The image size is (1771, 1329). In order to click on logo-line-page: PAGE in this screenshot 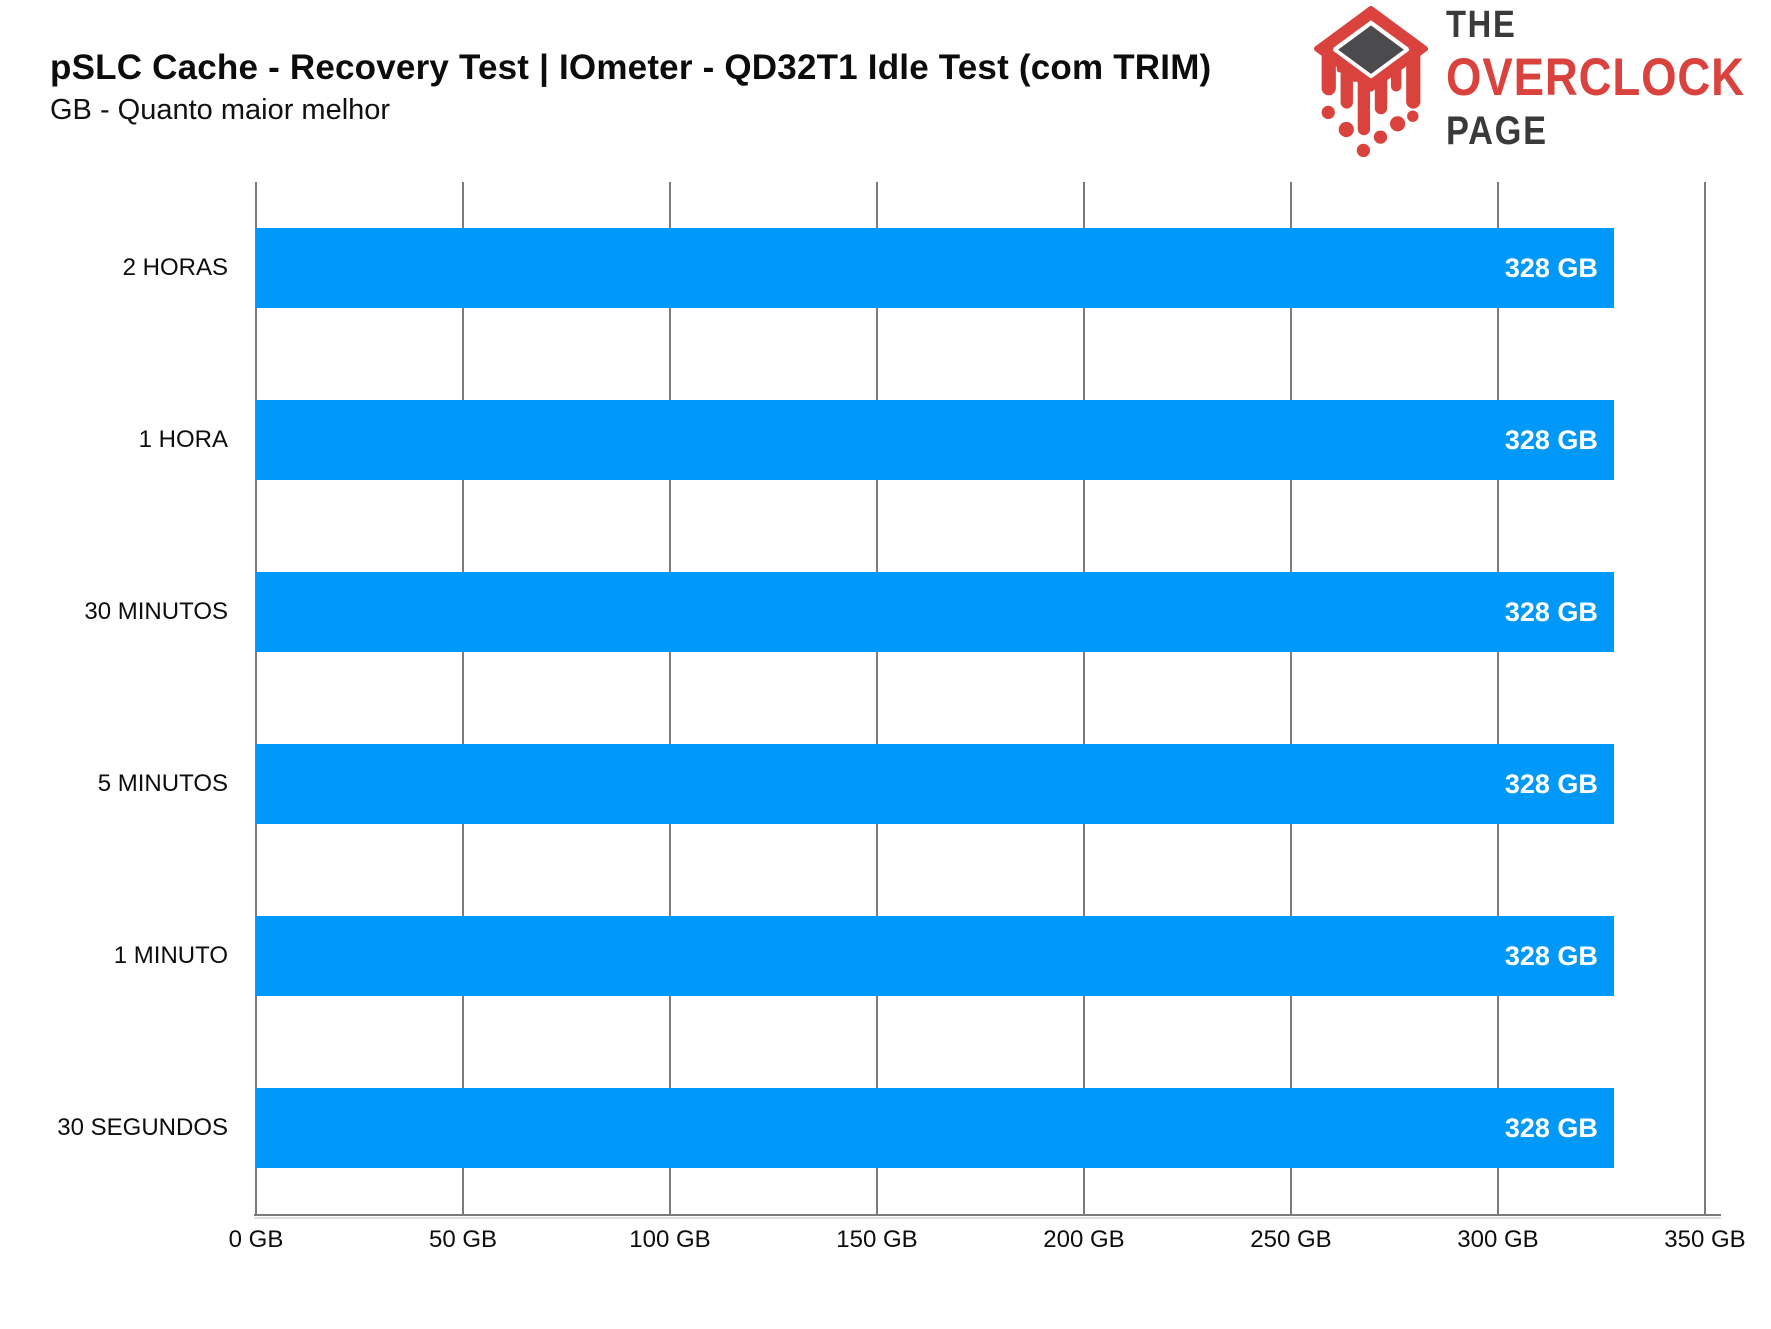, I will do `click(1497, 131)`.